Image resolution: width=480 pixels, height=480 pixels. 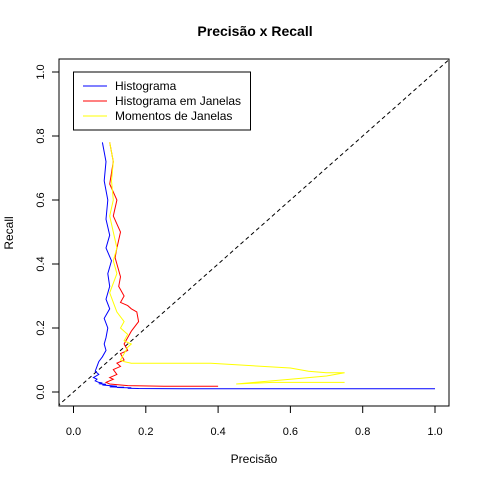 What do you see at coordinates (145, 432) in the screenshot?
I see `x-tick-label: 0.2` at bounding box center [145, 432].